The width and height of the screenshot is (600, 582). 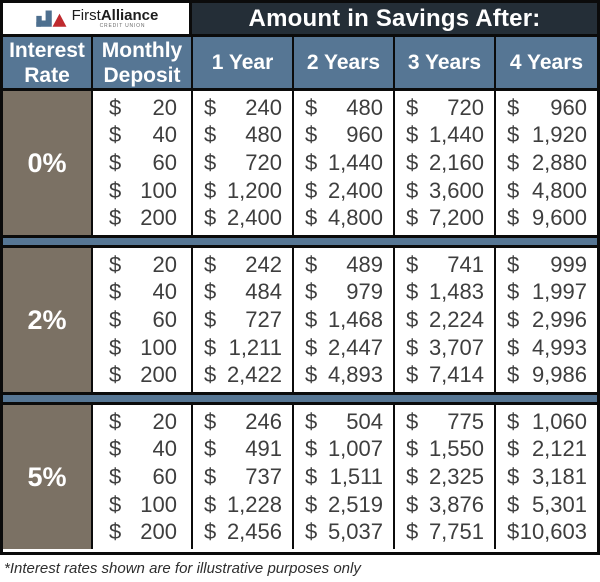 What do you see at coordinates (465, 107) in the screenshot?
I see `amount-value: 720` at bounding box center [465, 107].